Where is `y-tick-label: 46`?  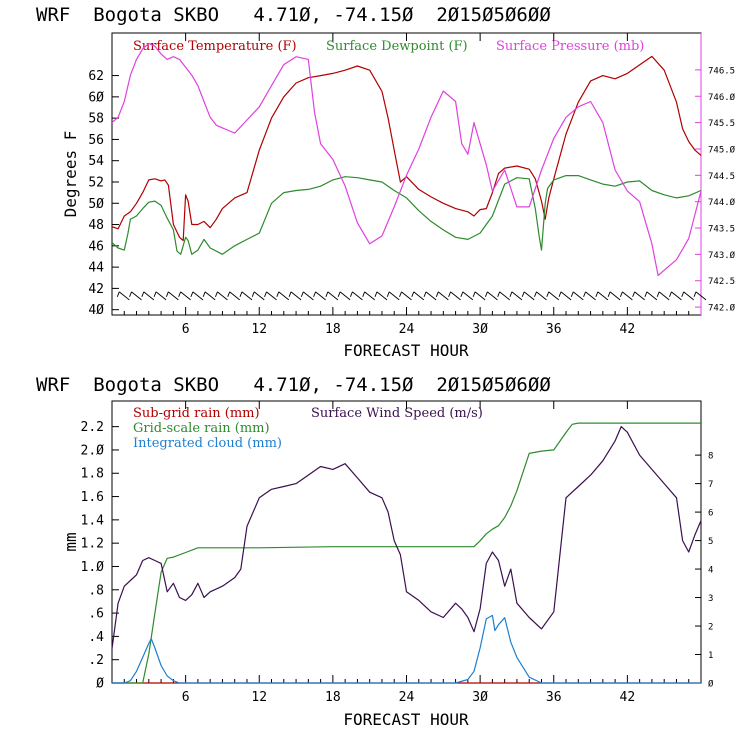
y-tick-label: 46 is located at coordinates (96, 246).